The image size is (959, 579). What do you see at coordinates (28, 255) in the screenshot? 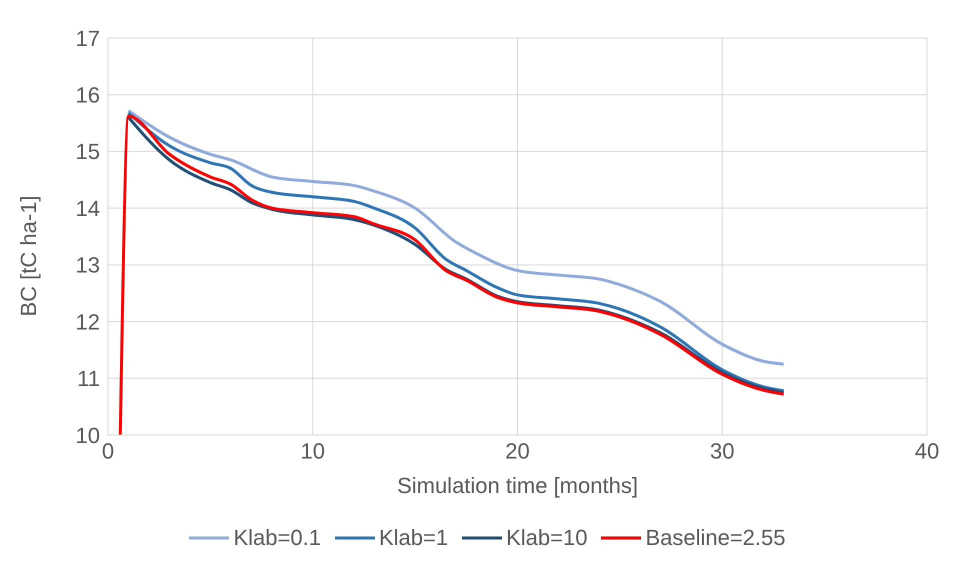
I see `y-axis-title: BC [tC ha-1]` at bounding box center [28, 255].